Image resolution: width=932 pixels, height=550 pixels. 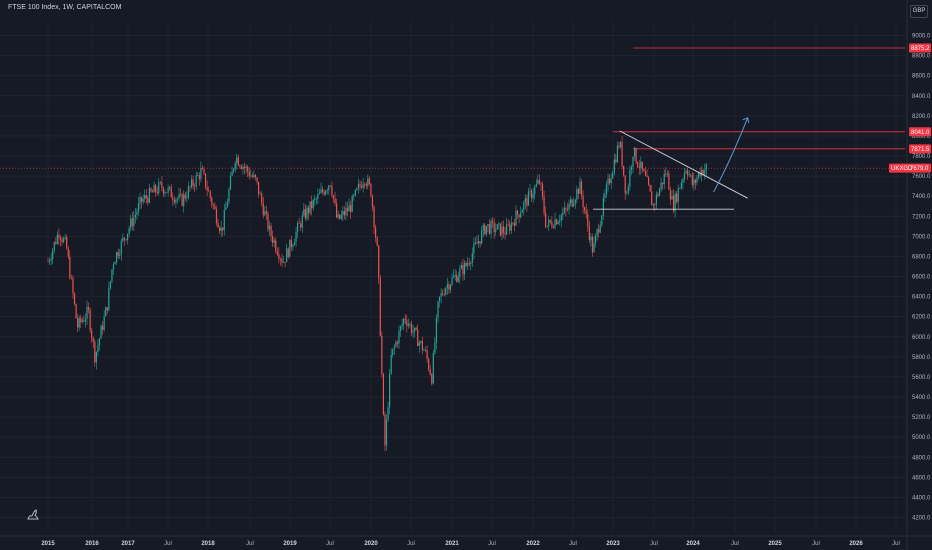 I want to click on price-tick-label: 7800.0, so click(x=921, y=157).